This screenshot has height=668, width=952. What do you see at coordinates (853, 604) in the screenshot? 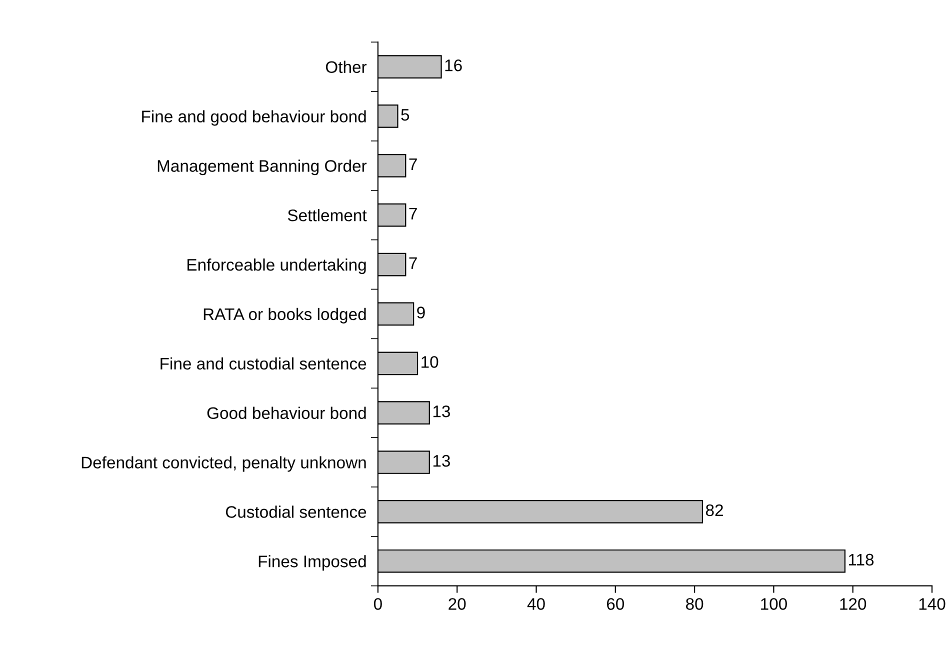
I see `x-tick-label: 120` at bounding box center [853, 604].